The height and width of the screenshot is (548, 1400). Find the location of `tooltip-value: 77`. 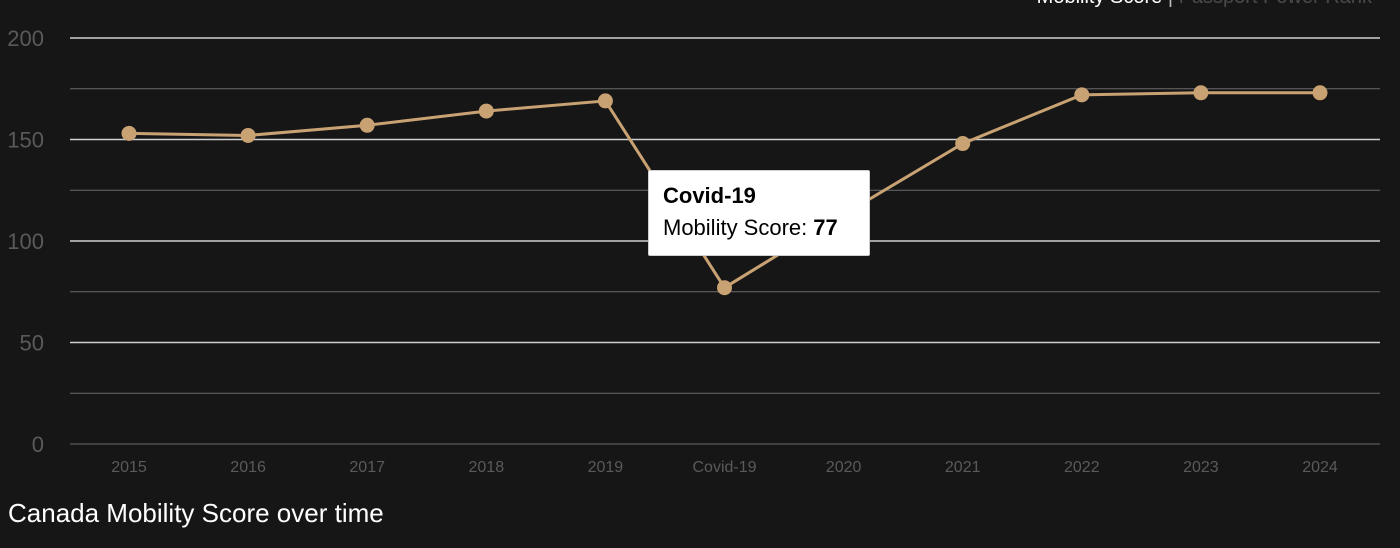

tooltip-value: 77 is located at coordinates (825, 227).